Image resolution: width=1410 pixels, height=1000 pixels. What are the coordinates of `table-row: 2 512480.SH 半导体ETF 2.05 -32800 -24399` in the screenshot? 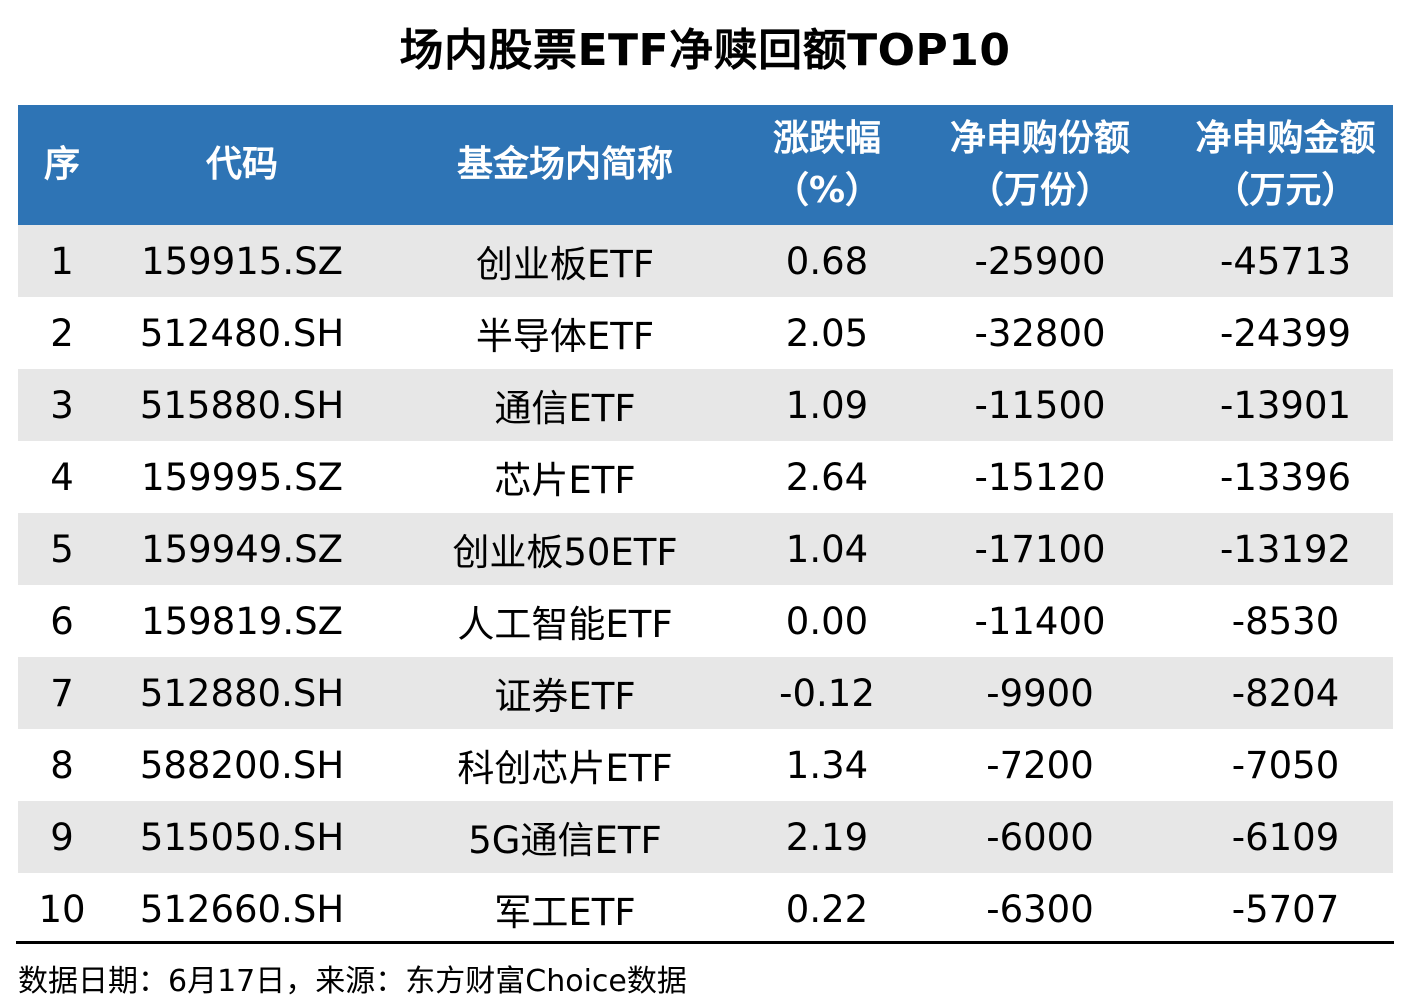 It's located at (705, 333).